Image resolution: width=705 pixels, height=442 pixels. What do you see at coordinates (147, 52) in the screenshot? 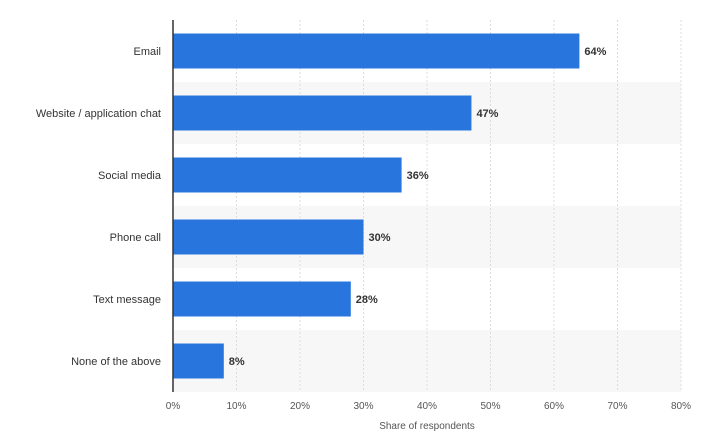
I see `category-label: Email` at bounding box center [147, 52].